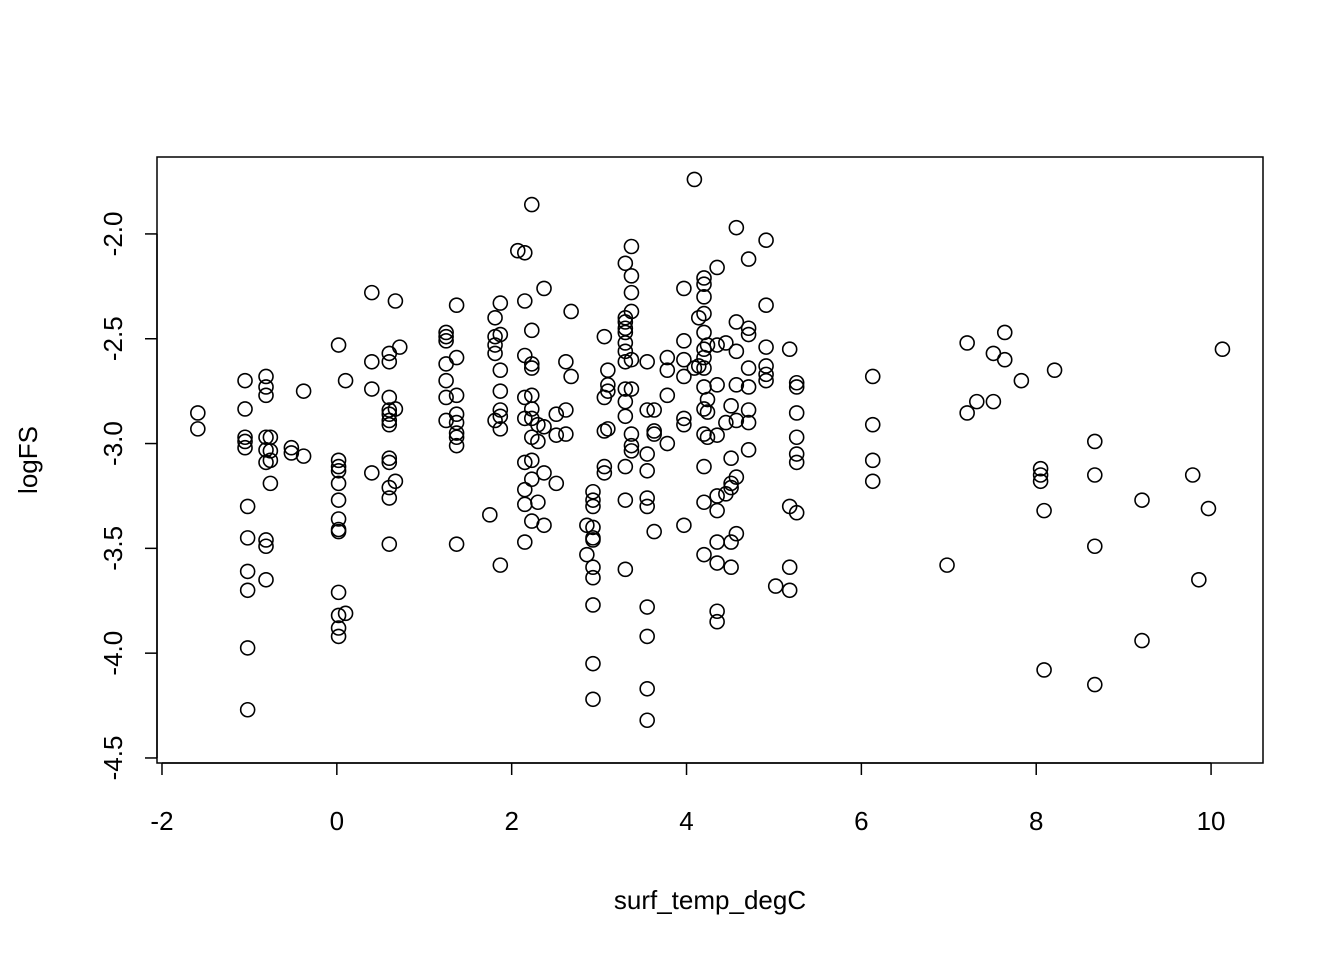 The height and width of the screenshot is (960, 1344). Describe the element at coordinates (113, 443) in the screenshot. I see `y-tick-label: -3.0` at that location.